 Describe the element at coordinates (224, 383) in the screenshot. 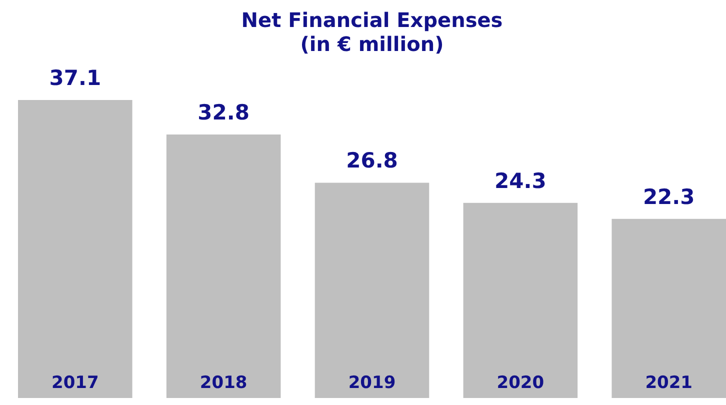

I see `x-tick-label: 2018` at that location.